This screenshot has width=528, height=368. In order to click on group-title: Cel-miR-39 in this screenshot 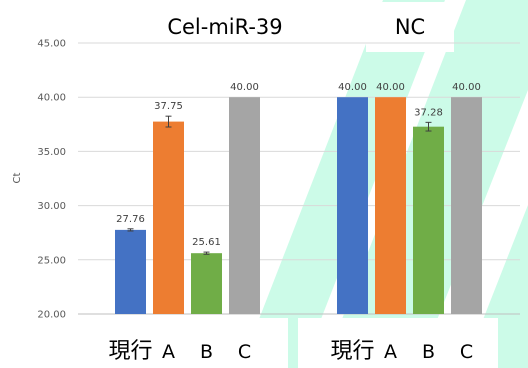, I will do `click(224, 27)`.